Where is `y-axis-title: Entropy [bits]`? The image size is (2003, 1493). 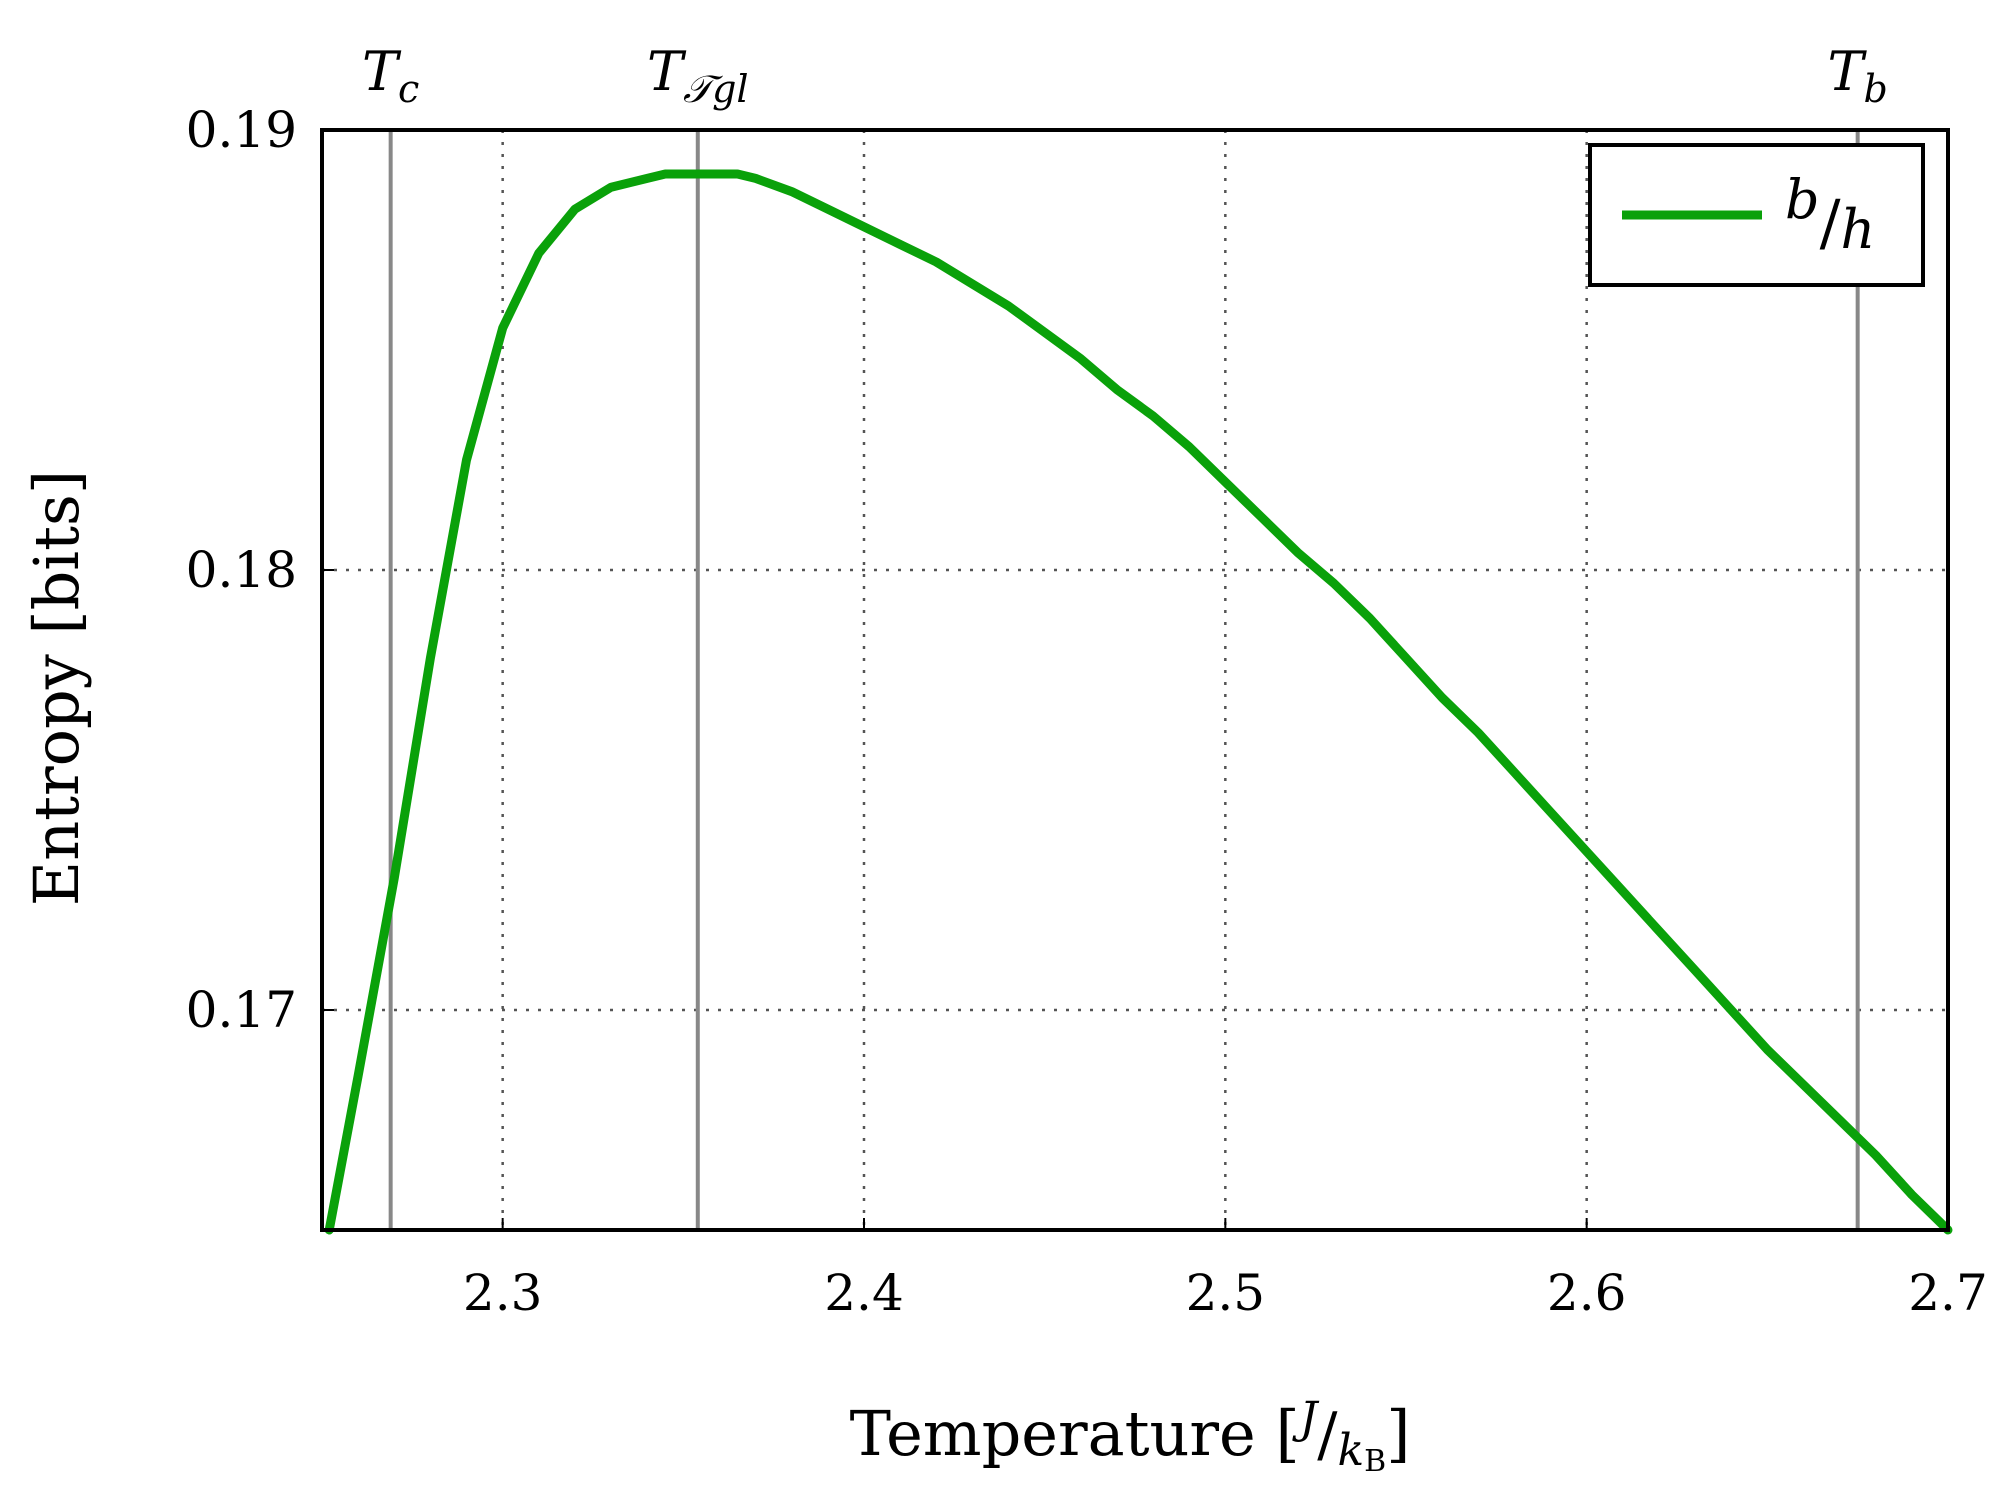 y-axis-title: Entropy [bits] is located at coordinates (56, 688).